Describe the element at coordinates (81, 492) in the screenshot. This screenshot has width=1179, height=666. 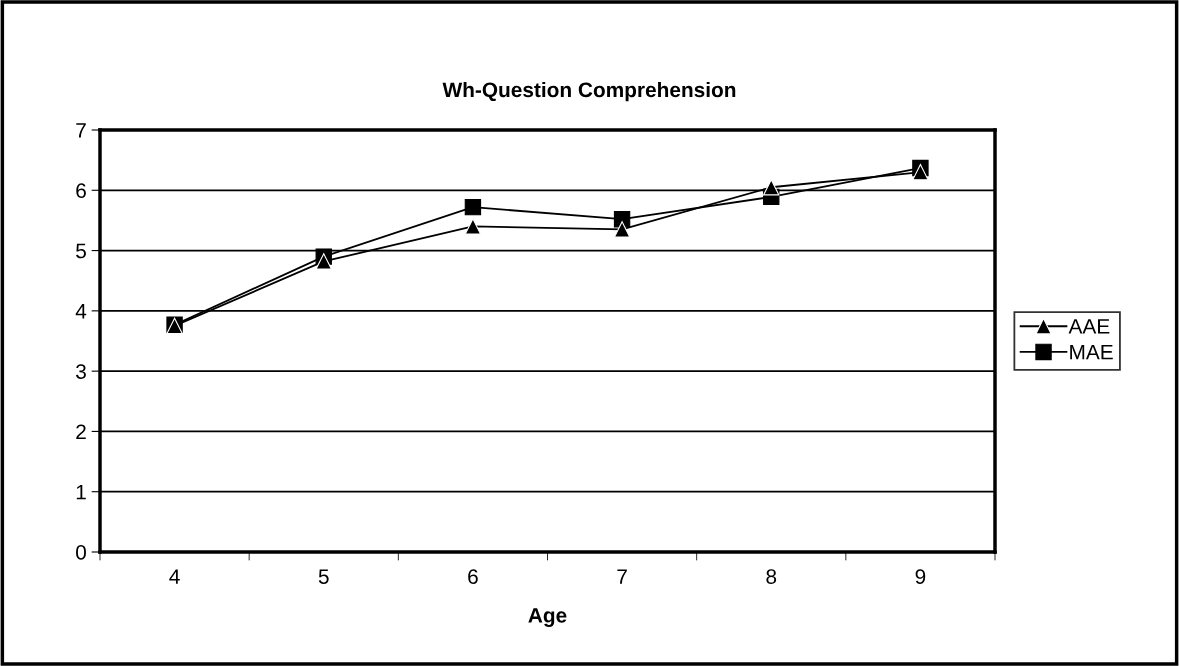
I see `y-tick-label: 1` at that location.